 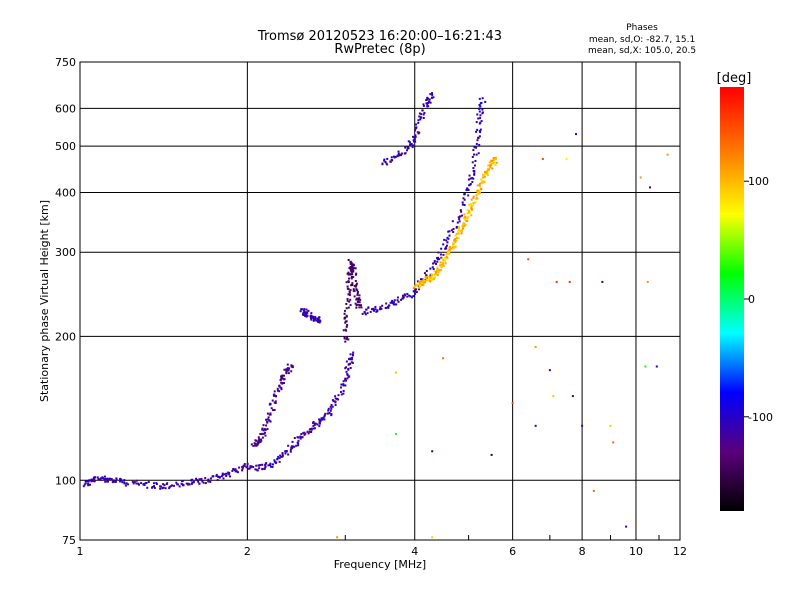 What do you see at coordinates (65, 480) in the screenshot?
I see `y-tick-label: 100` at bounding box center [65, 480].